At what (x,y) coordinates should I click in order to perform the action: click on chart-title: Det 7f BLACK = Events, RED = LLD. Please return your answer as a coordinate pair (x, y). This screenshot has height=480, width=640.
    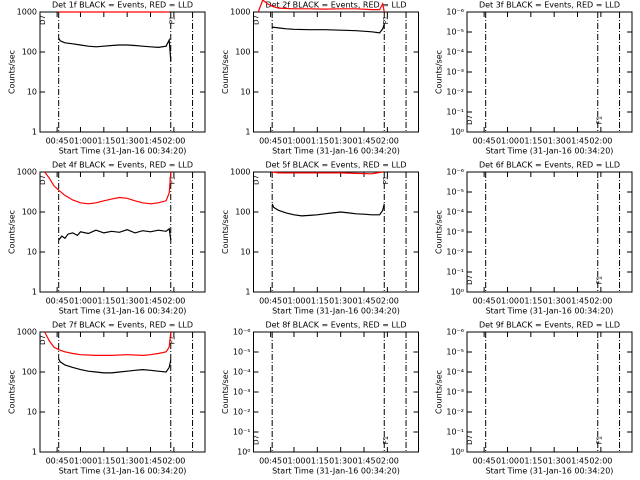
    Looking at the image, I should click on (122, 325).